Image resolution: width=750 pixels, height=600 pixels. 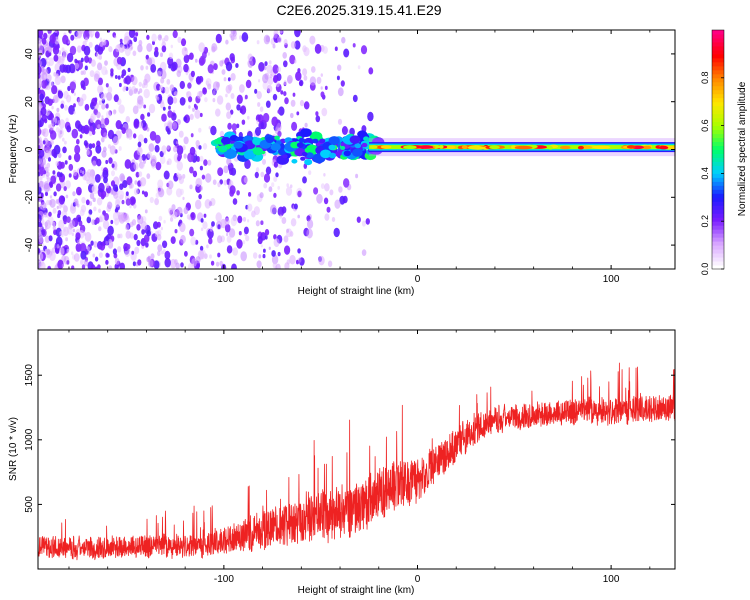 I want to click on signal-peak-cell, so click(x=426, y=147).